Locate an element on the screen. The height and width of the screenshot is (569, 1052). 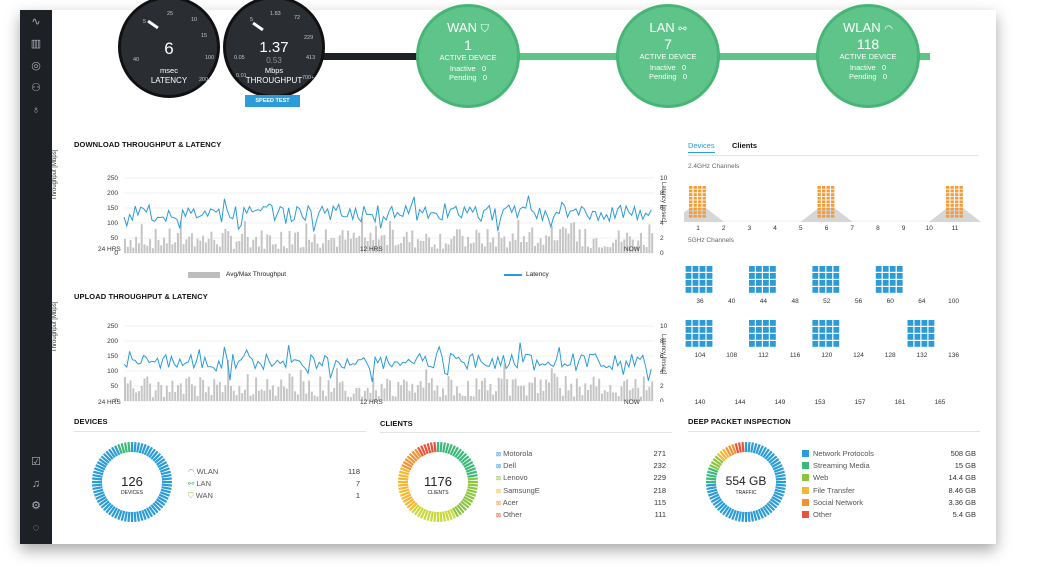
dpi-row-value: 8.46 GB is located at coordinates (962, 490).